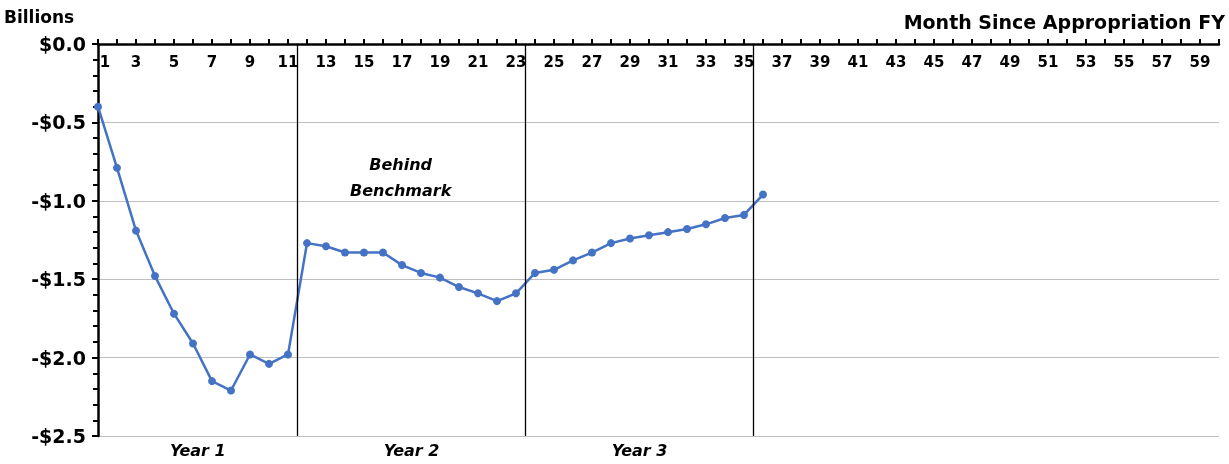 The height and width of the screenshot is (464, 1229). I want to click on y-tick-label: -$2.5, so click(58, 436).